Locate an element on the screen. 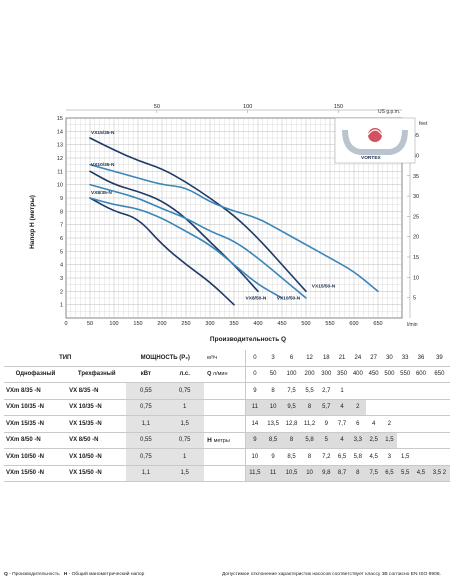 Image resolution: width=452 pixels, height=584 pixels. head-value: 12,8 is located at coordinates (291, 424).